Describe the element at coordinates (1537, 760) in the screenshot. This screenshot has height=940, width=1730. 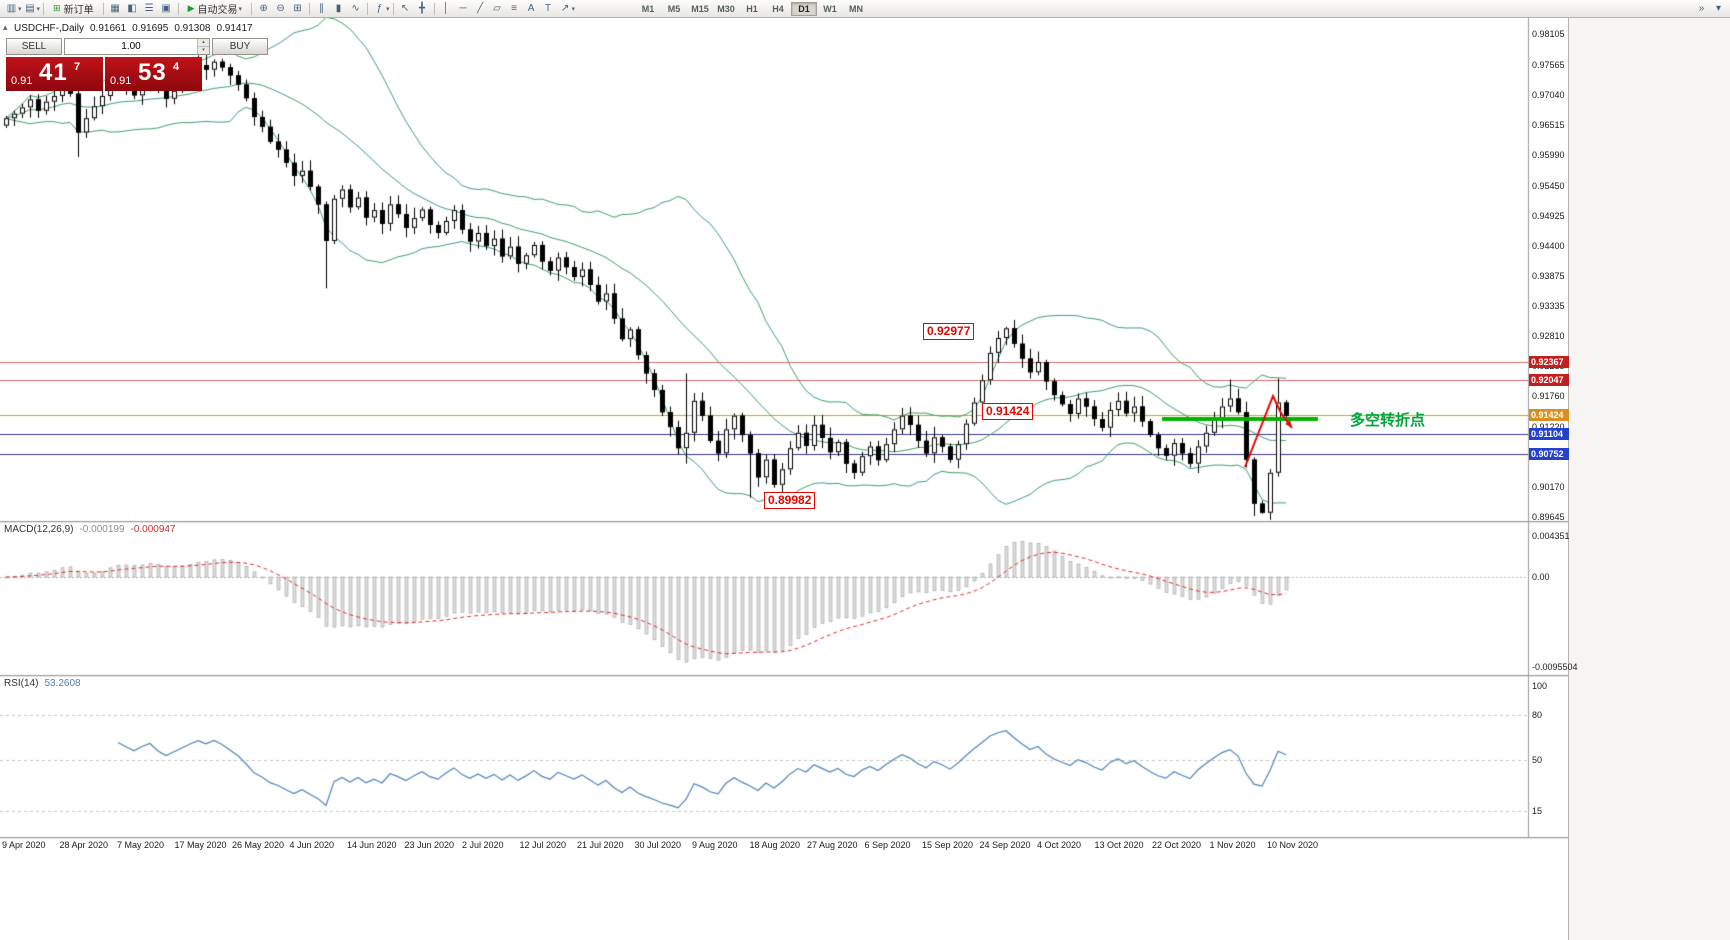
I see `rsi-axis-label: 50` at that location.